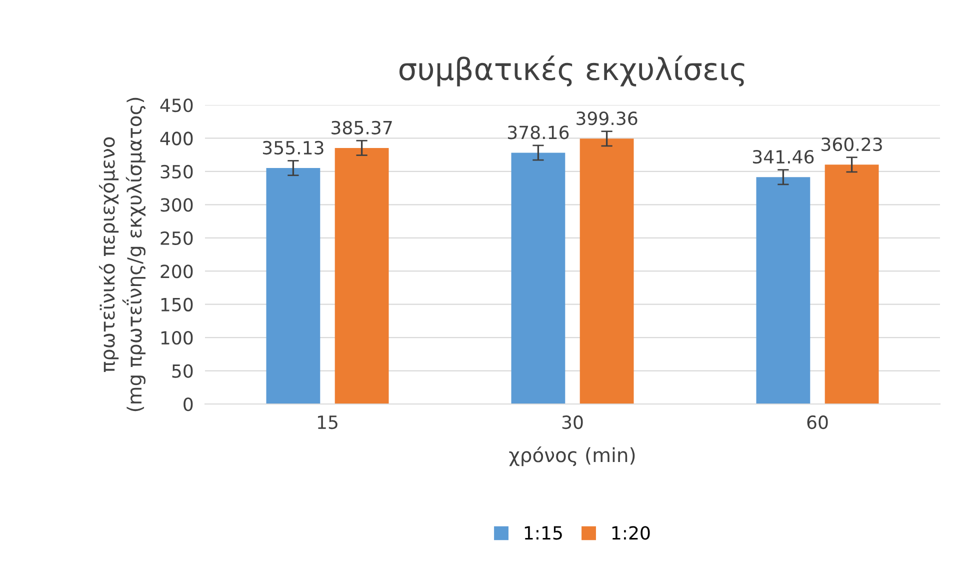 This screenshot has height=579, width=959. What do you see at coordinates (293, 147) in the screenshot?
I see `data-label: 355.13` at bounding box center [293, 147].